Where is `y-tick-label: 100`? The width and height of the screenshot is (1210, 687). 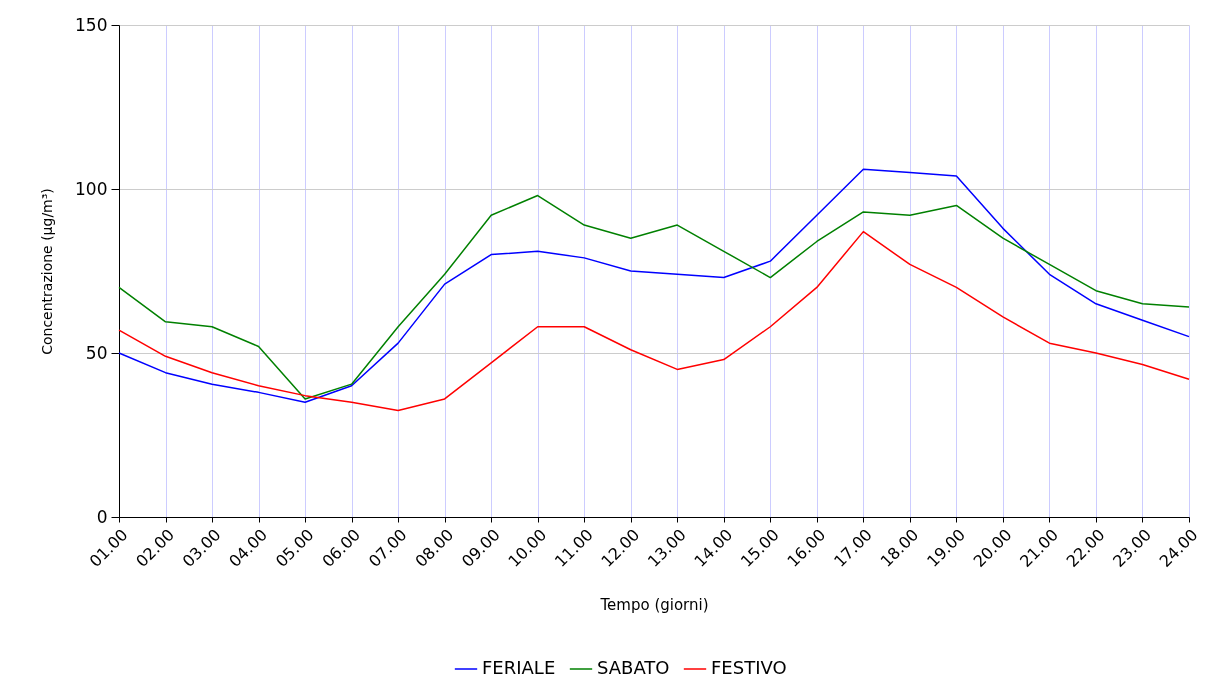 y-tick-label: 100 is located at coordinates (91, 188).